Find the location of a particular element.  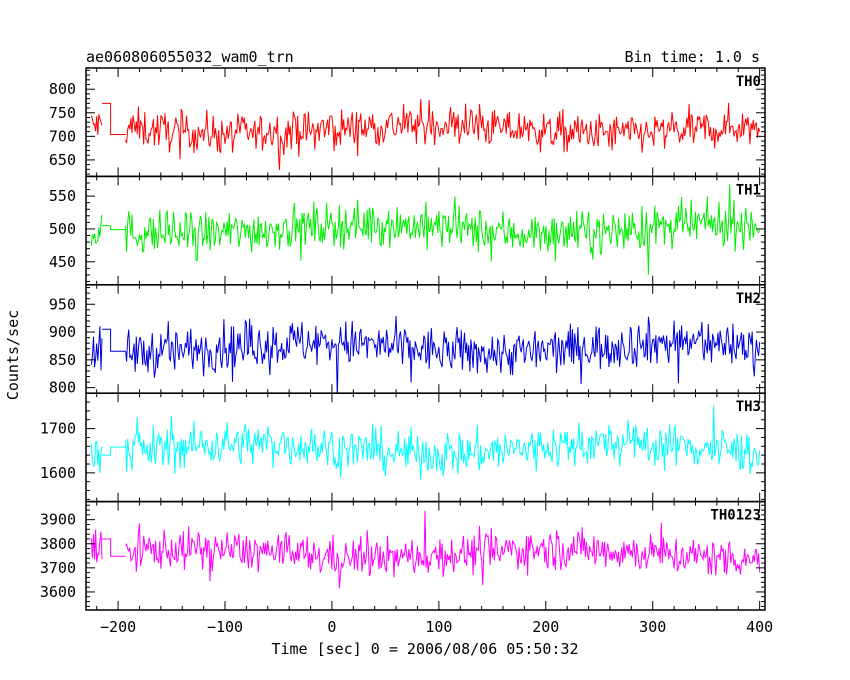

y-tick-label-th2: 800 is located at coordinates (62, 388).